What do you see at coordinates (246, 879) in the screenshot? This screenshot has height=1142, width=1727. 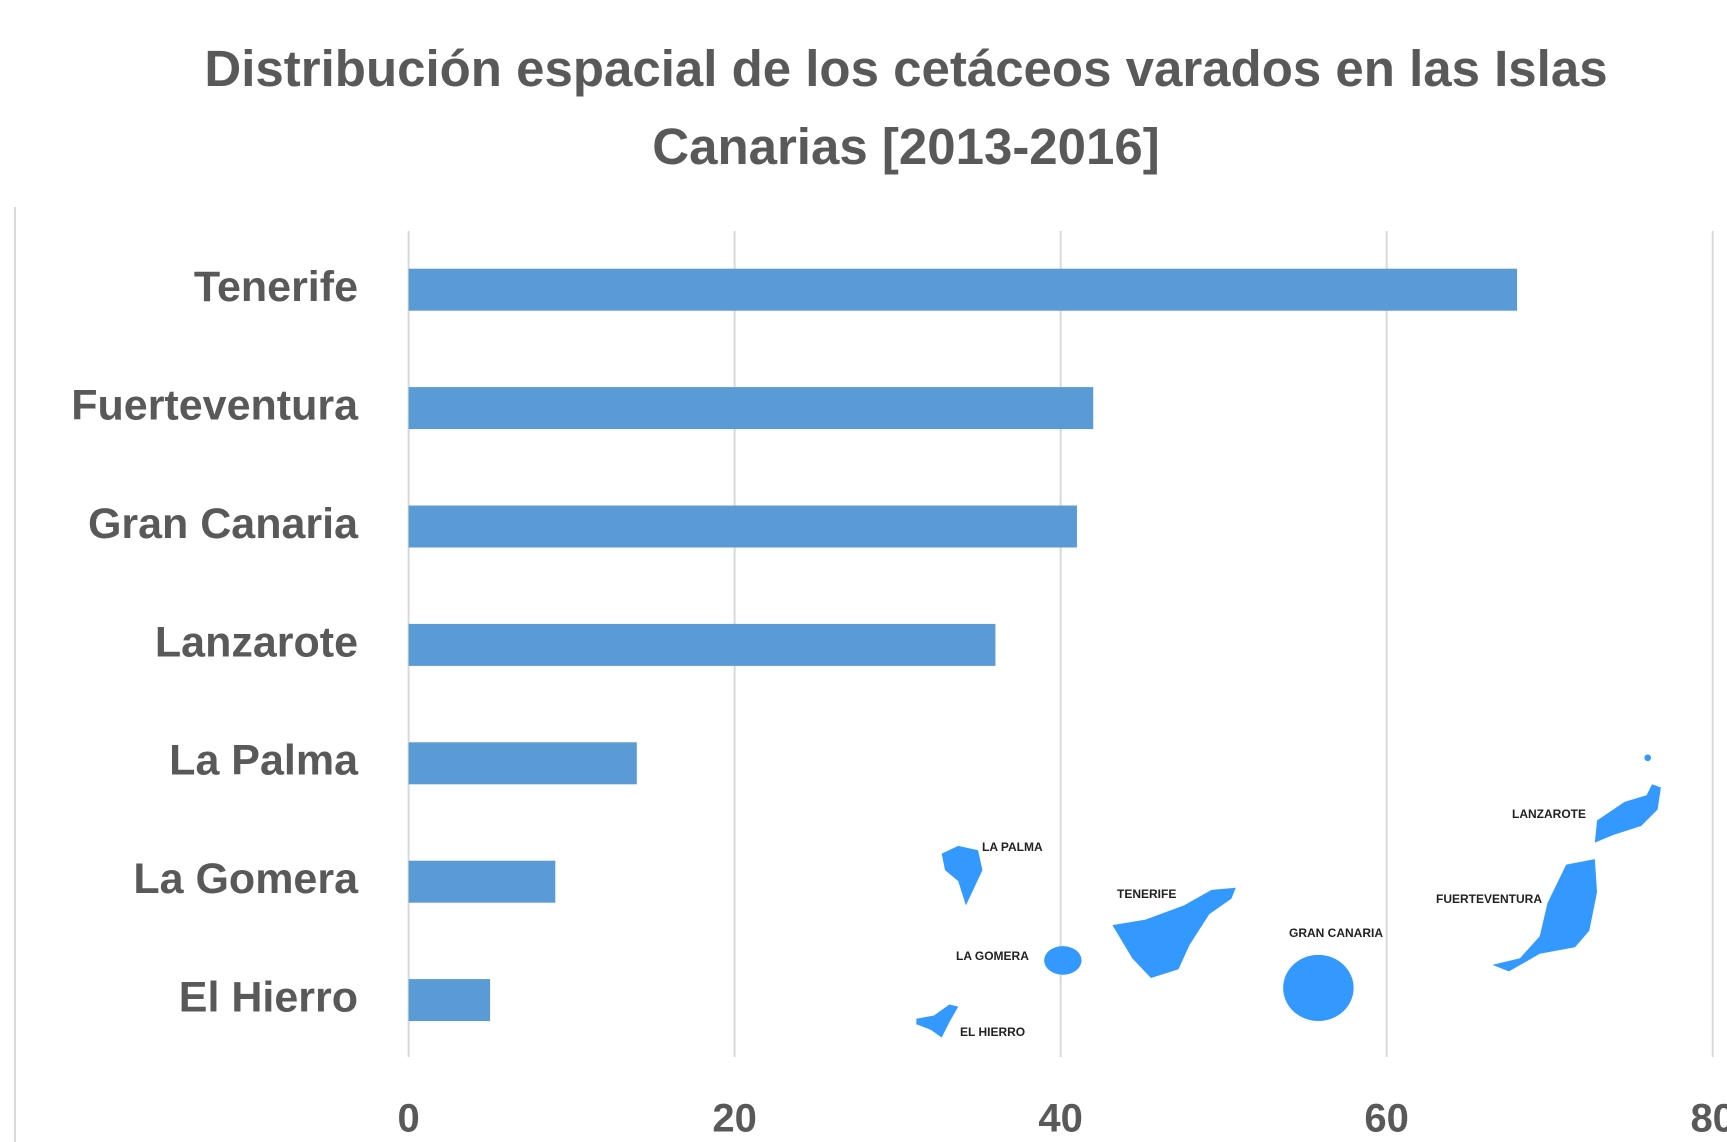 I see `y-tick-label: La Gomera` at bounding box center [246, 879].